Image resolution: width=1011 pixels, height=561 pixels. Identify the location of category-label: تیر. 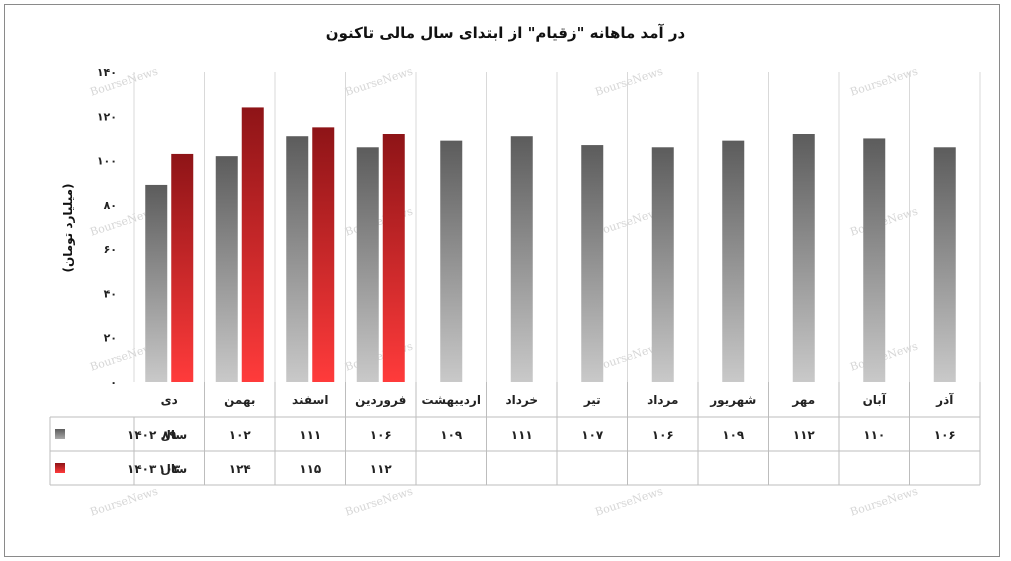
(592, 400).